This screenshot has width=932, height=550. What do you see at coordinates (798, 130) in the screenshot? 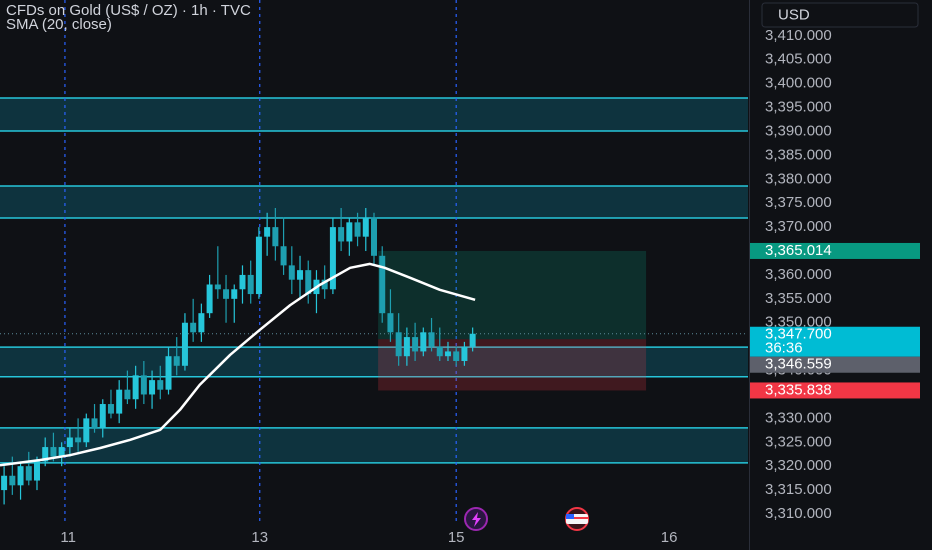
I see `y-tick-label: 3,390.000` at bounding box center [798, 130].